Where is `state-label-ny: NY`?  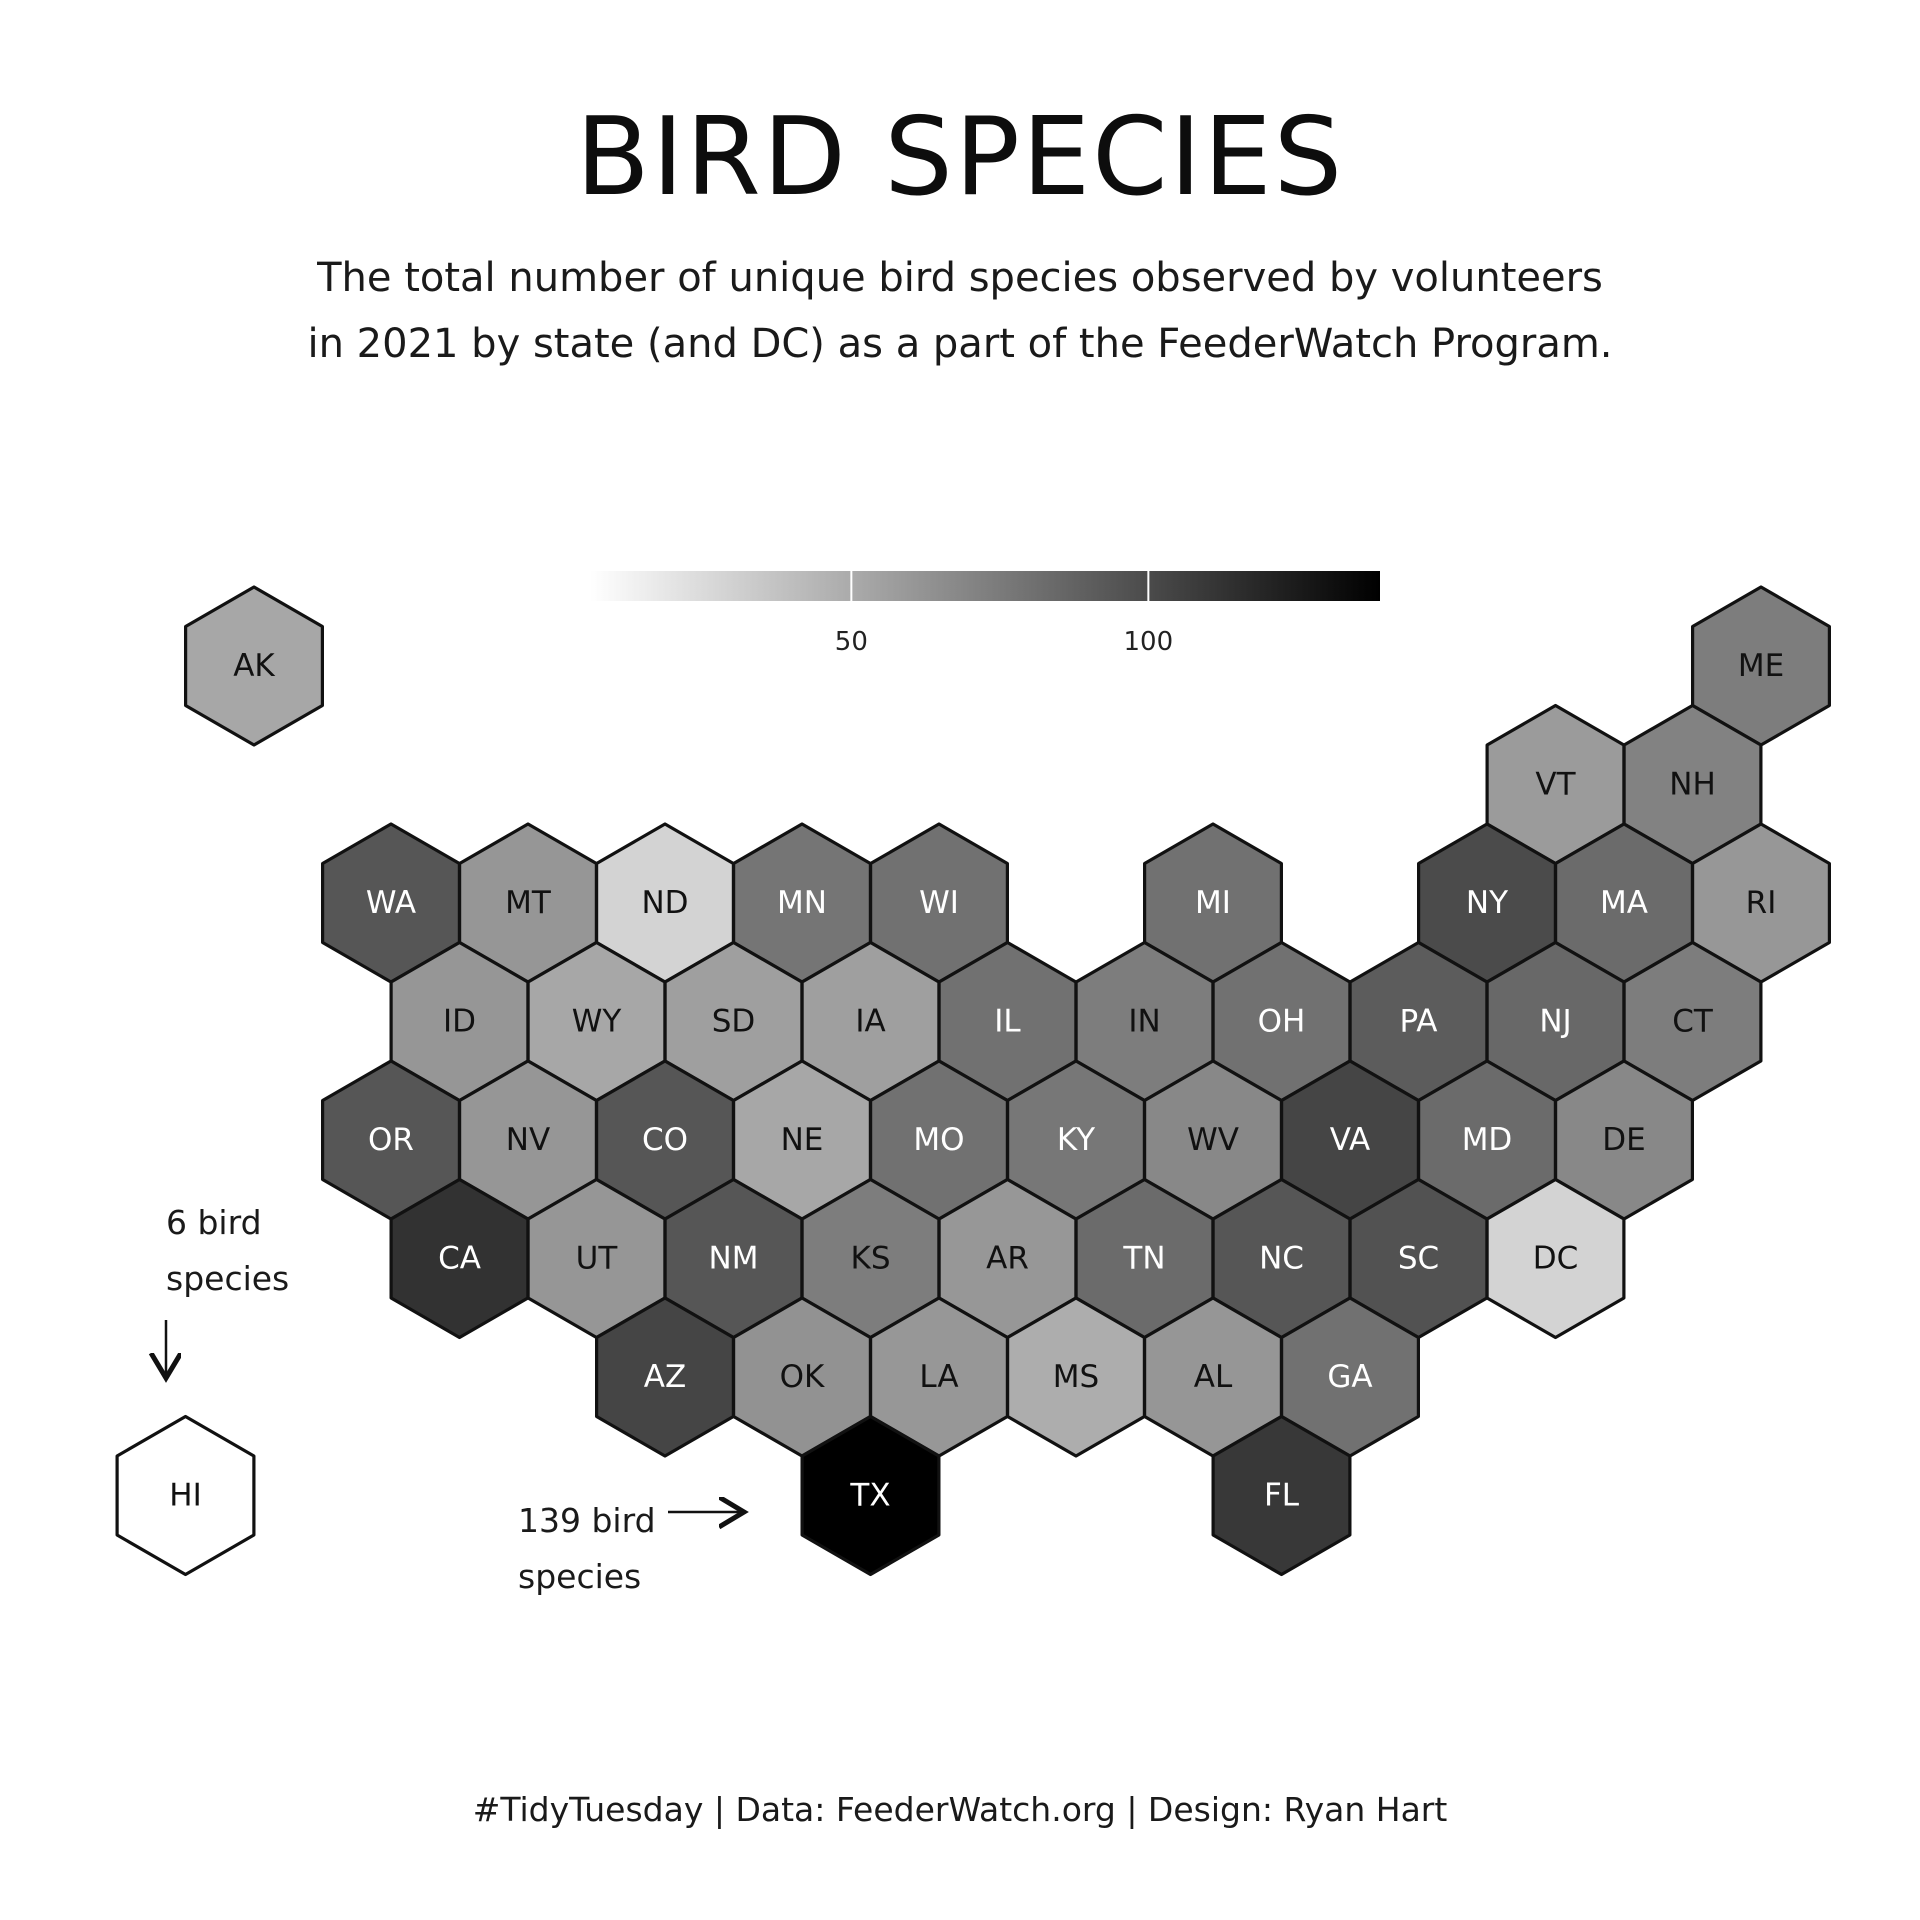 state-label-ny: NY is located at coordinates (1487, 903).